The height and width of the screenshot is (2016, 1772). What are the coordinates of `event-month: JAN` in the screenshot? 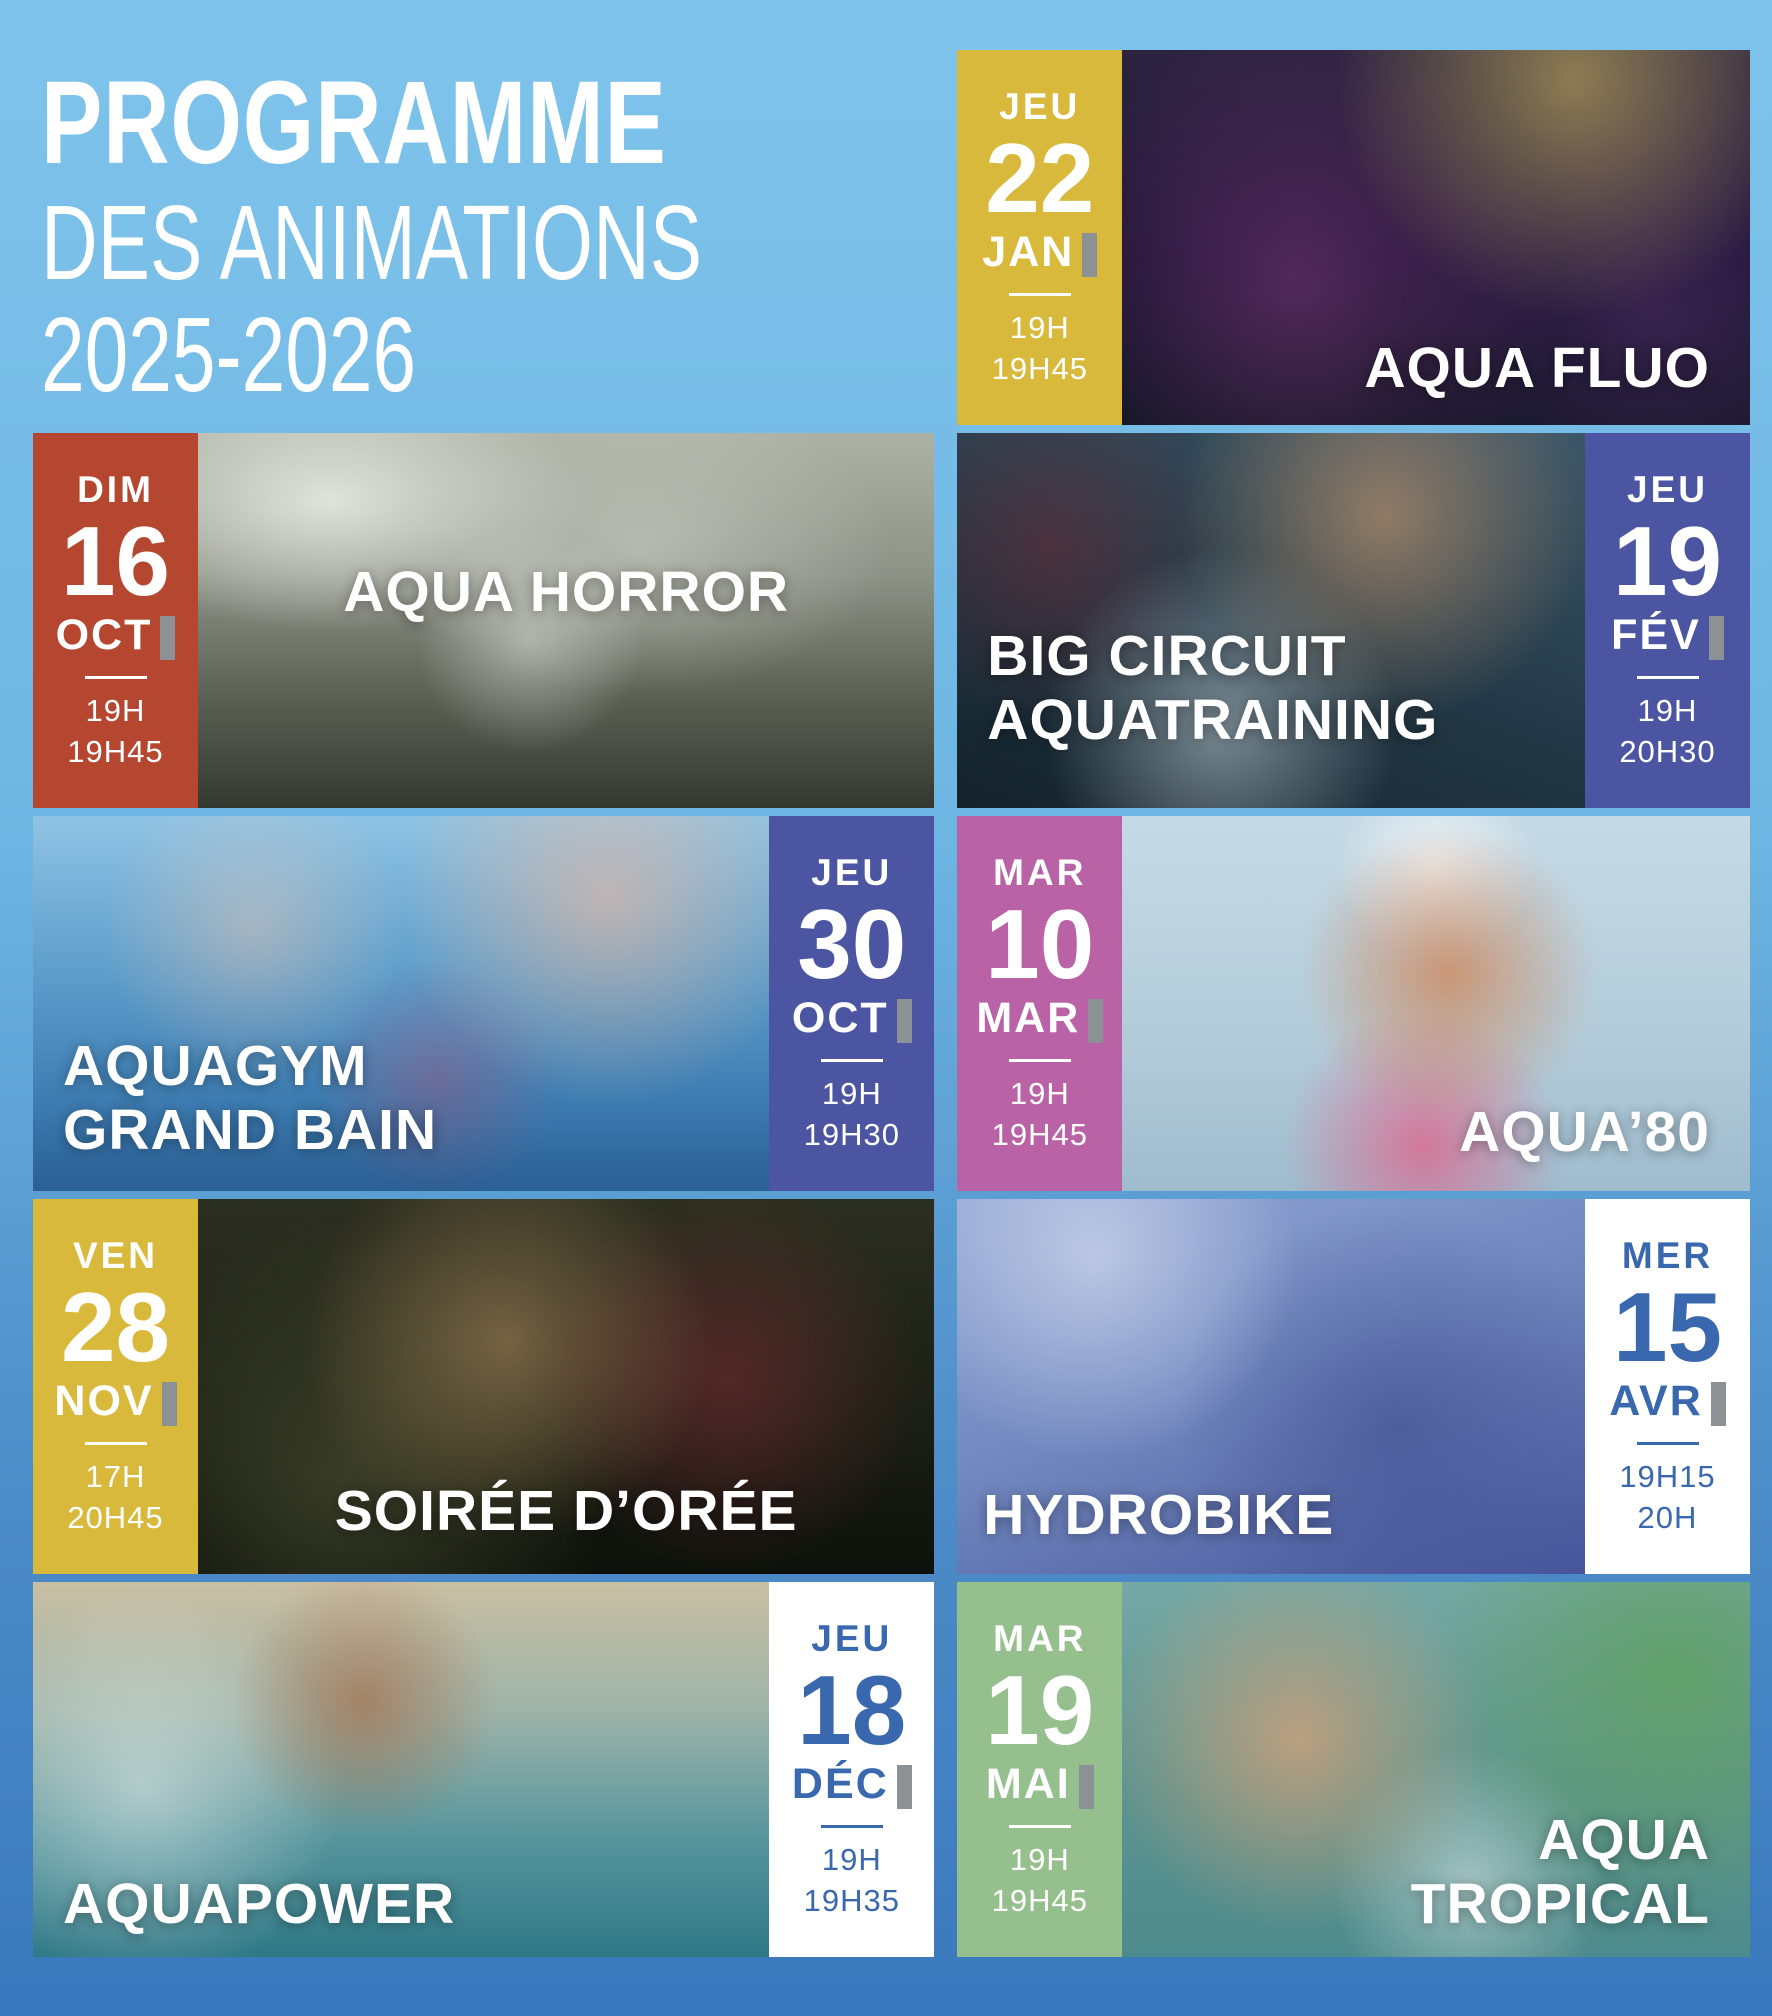 It's located at (1028, 252).